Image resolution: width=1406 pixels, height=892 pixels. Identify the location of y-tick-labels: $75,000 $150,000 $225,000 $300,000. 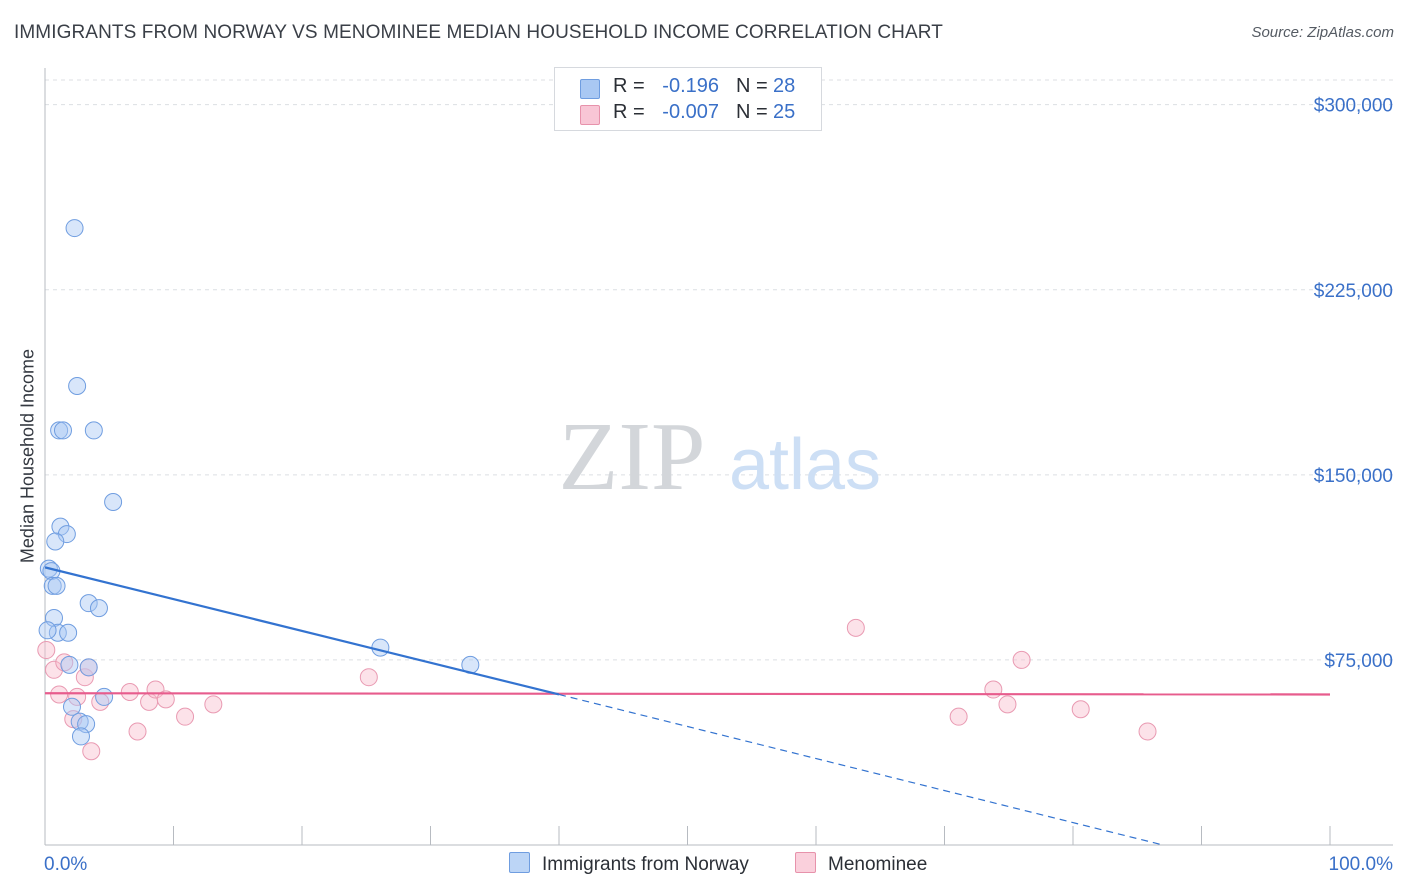
(1353, 384).